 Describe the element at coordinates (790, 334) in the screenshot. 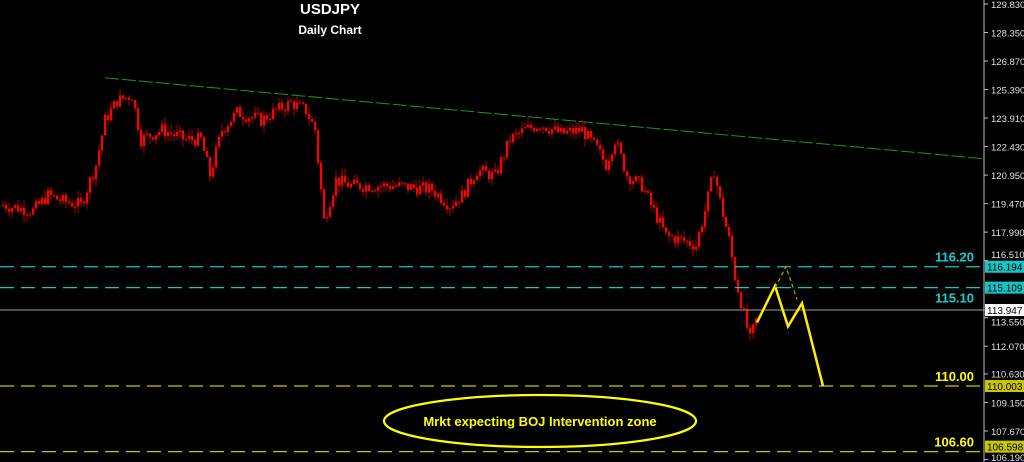

I see `projection-path` at that location.